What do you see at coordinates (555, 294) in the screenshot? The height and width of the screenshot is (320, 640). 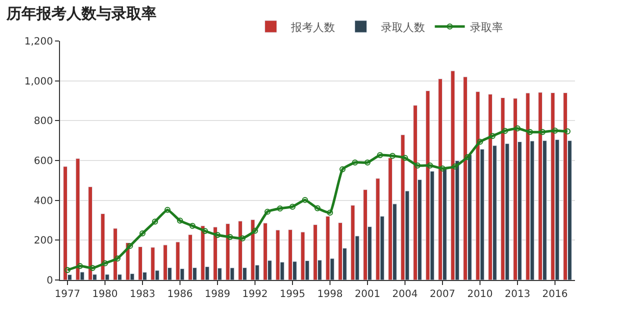 I see `x-tick-label: 2016` at bounding box center [555, 294].